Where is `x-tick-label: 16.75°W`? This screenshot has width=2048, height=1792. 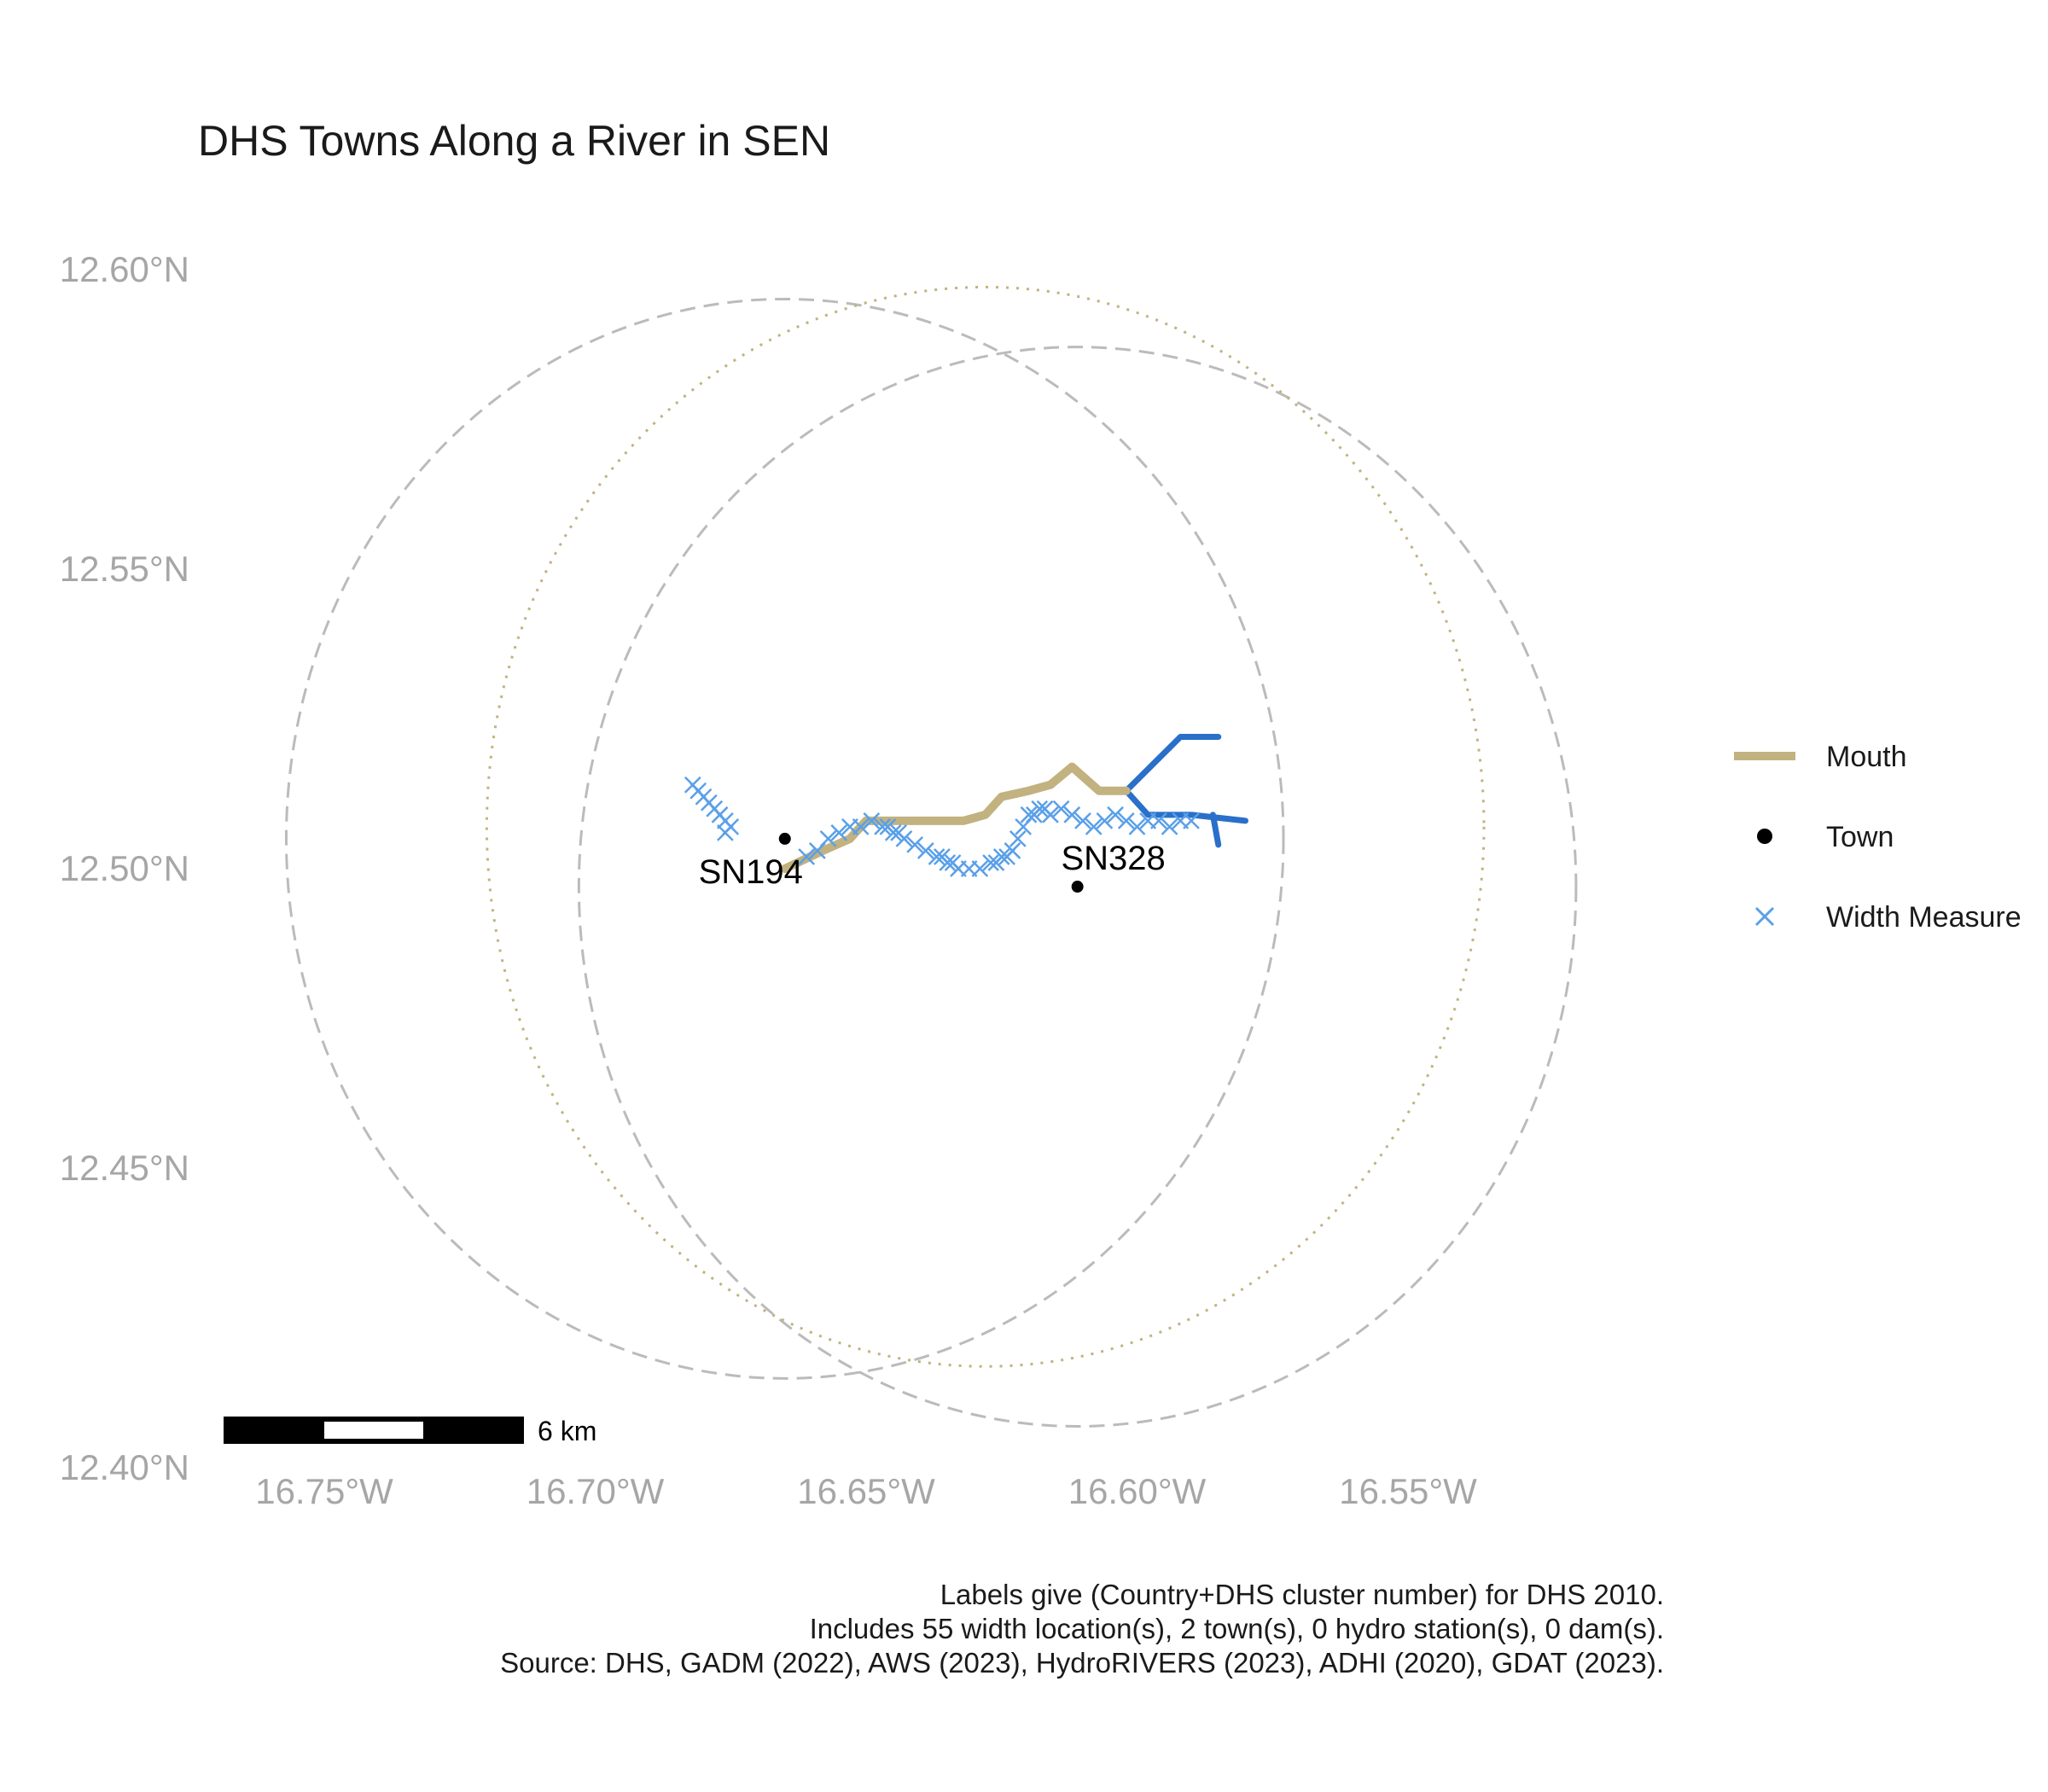 x-tick-label: 16.75°W is located at coordinates (324, 1491).